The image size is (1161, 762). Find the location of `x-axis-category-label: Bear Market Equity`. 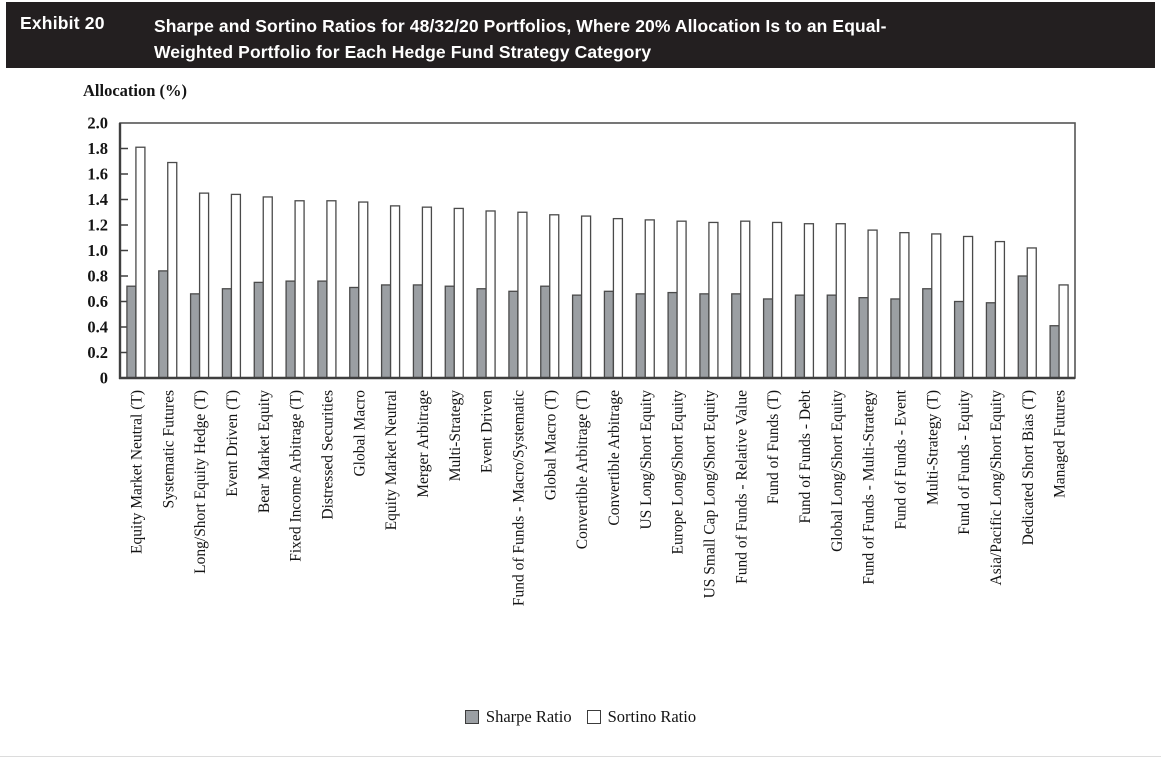

x-axis-category-label: Bear Market Equity is located at coordinates (264, 451).